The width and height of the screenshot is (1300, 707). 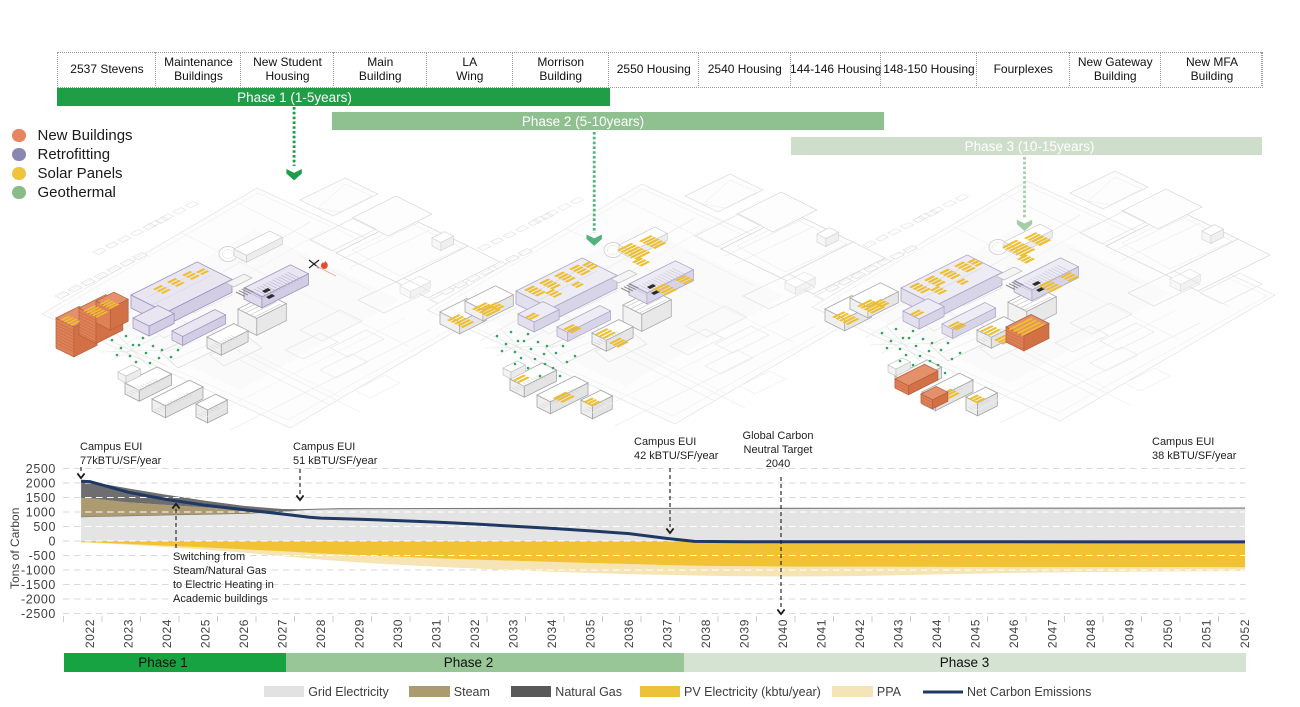 What do you see at coordinates (475, 633) in the screenshot?
I see `svg-text: 2032` at bounding box center [475, 633].